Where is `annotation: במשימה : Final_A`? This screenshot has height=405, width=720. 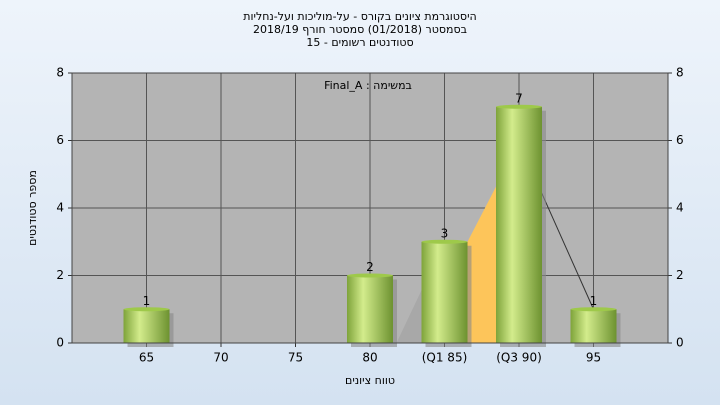
annotation: במשימה : Final_A is located at coordinates (368, 85).